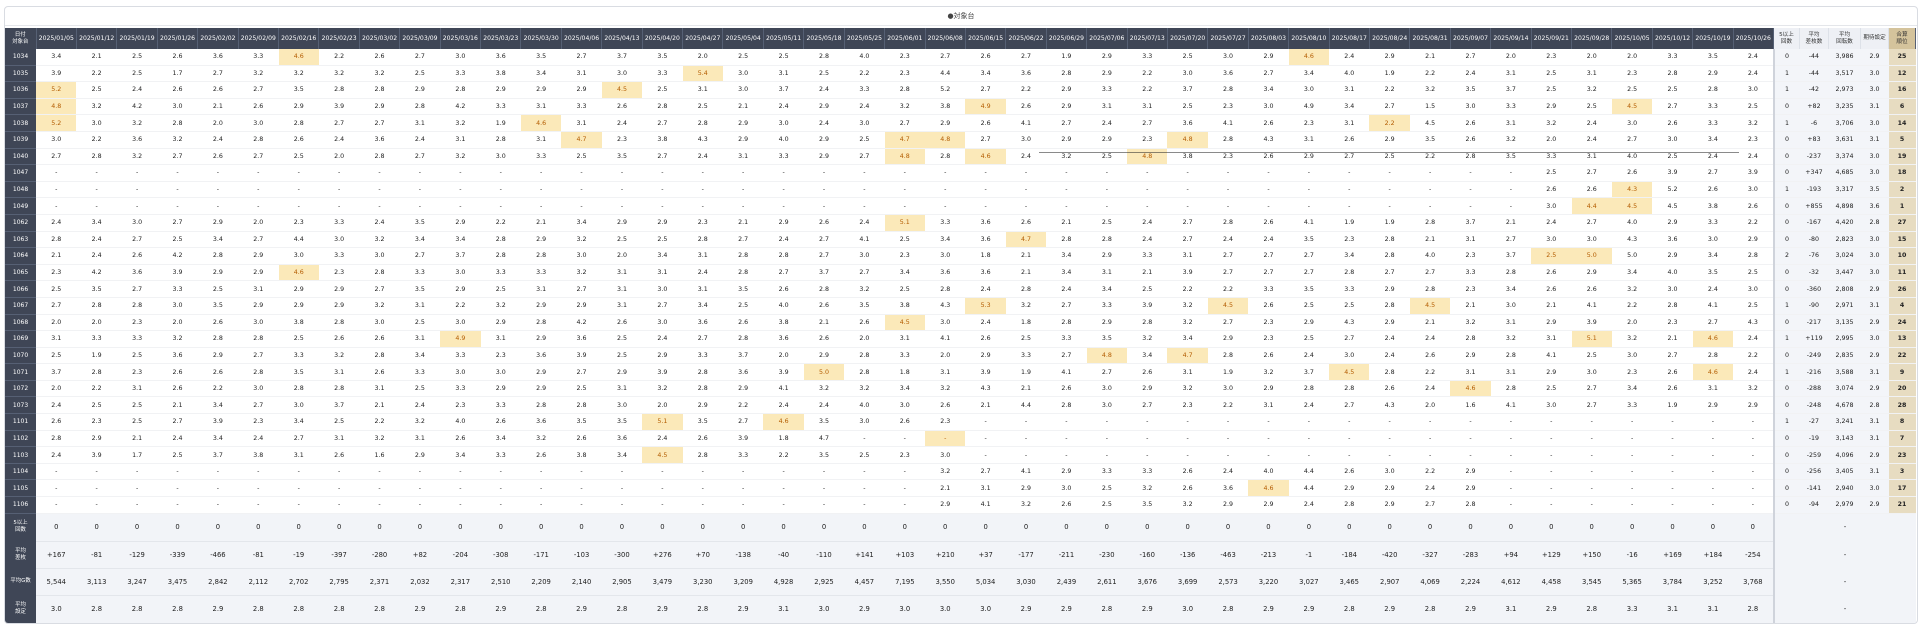 This screenshot has height=627, width=1920. What do you see at coordinates (218, 38) in the screenshot?
I see `date-column-header: 2025/02/02` at bounding box center [218, 38].